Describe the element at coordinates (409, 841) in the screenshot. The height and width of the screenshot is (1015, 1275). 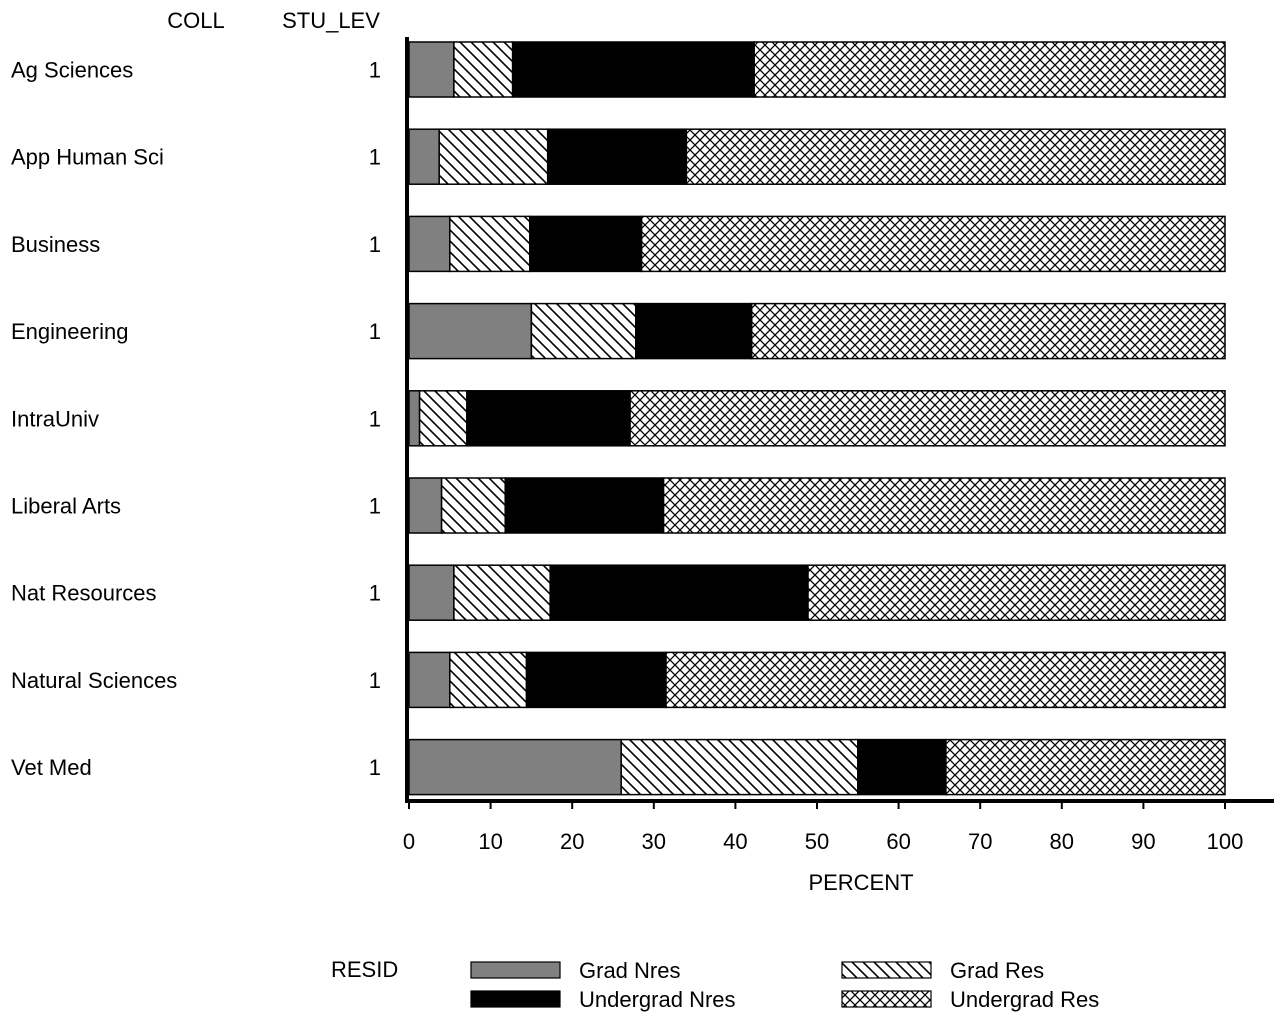
I see `x-tick-label: 0` at that location.